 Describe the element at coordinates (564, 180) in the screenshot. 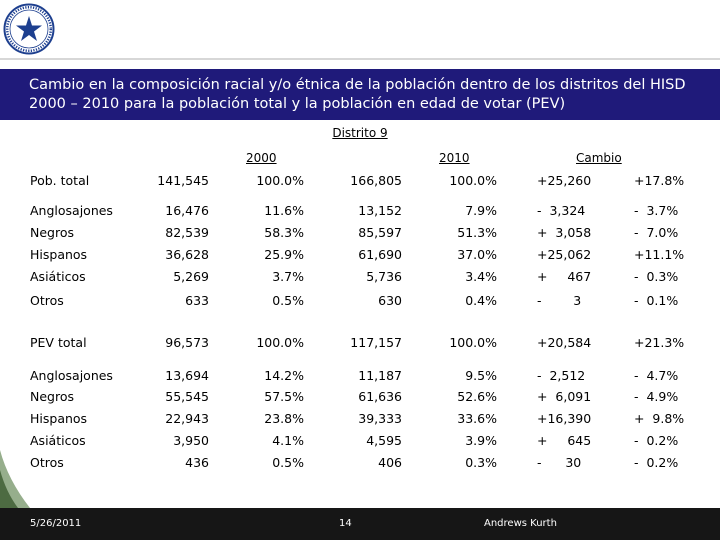

I see `cell-change-count: +25,260` at that location.